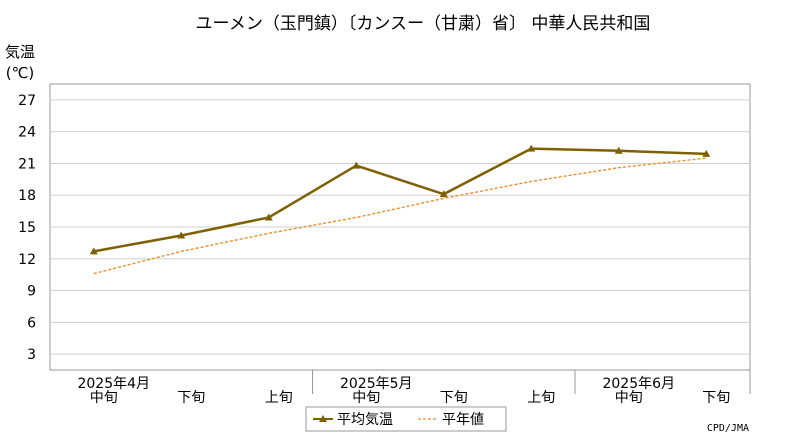  I want to click on y-axis-unit: (℃), so click(20, 73).